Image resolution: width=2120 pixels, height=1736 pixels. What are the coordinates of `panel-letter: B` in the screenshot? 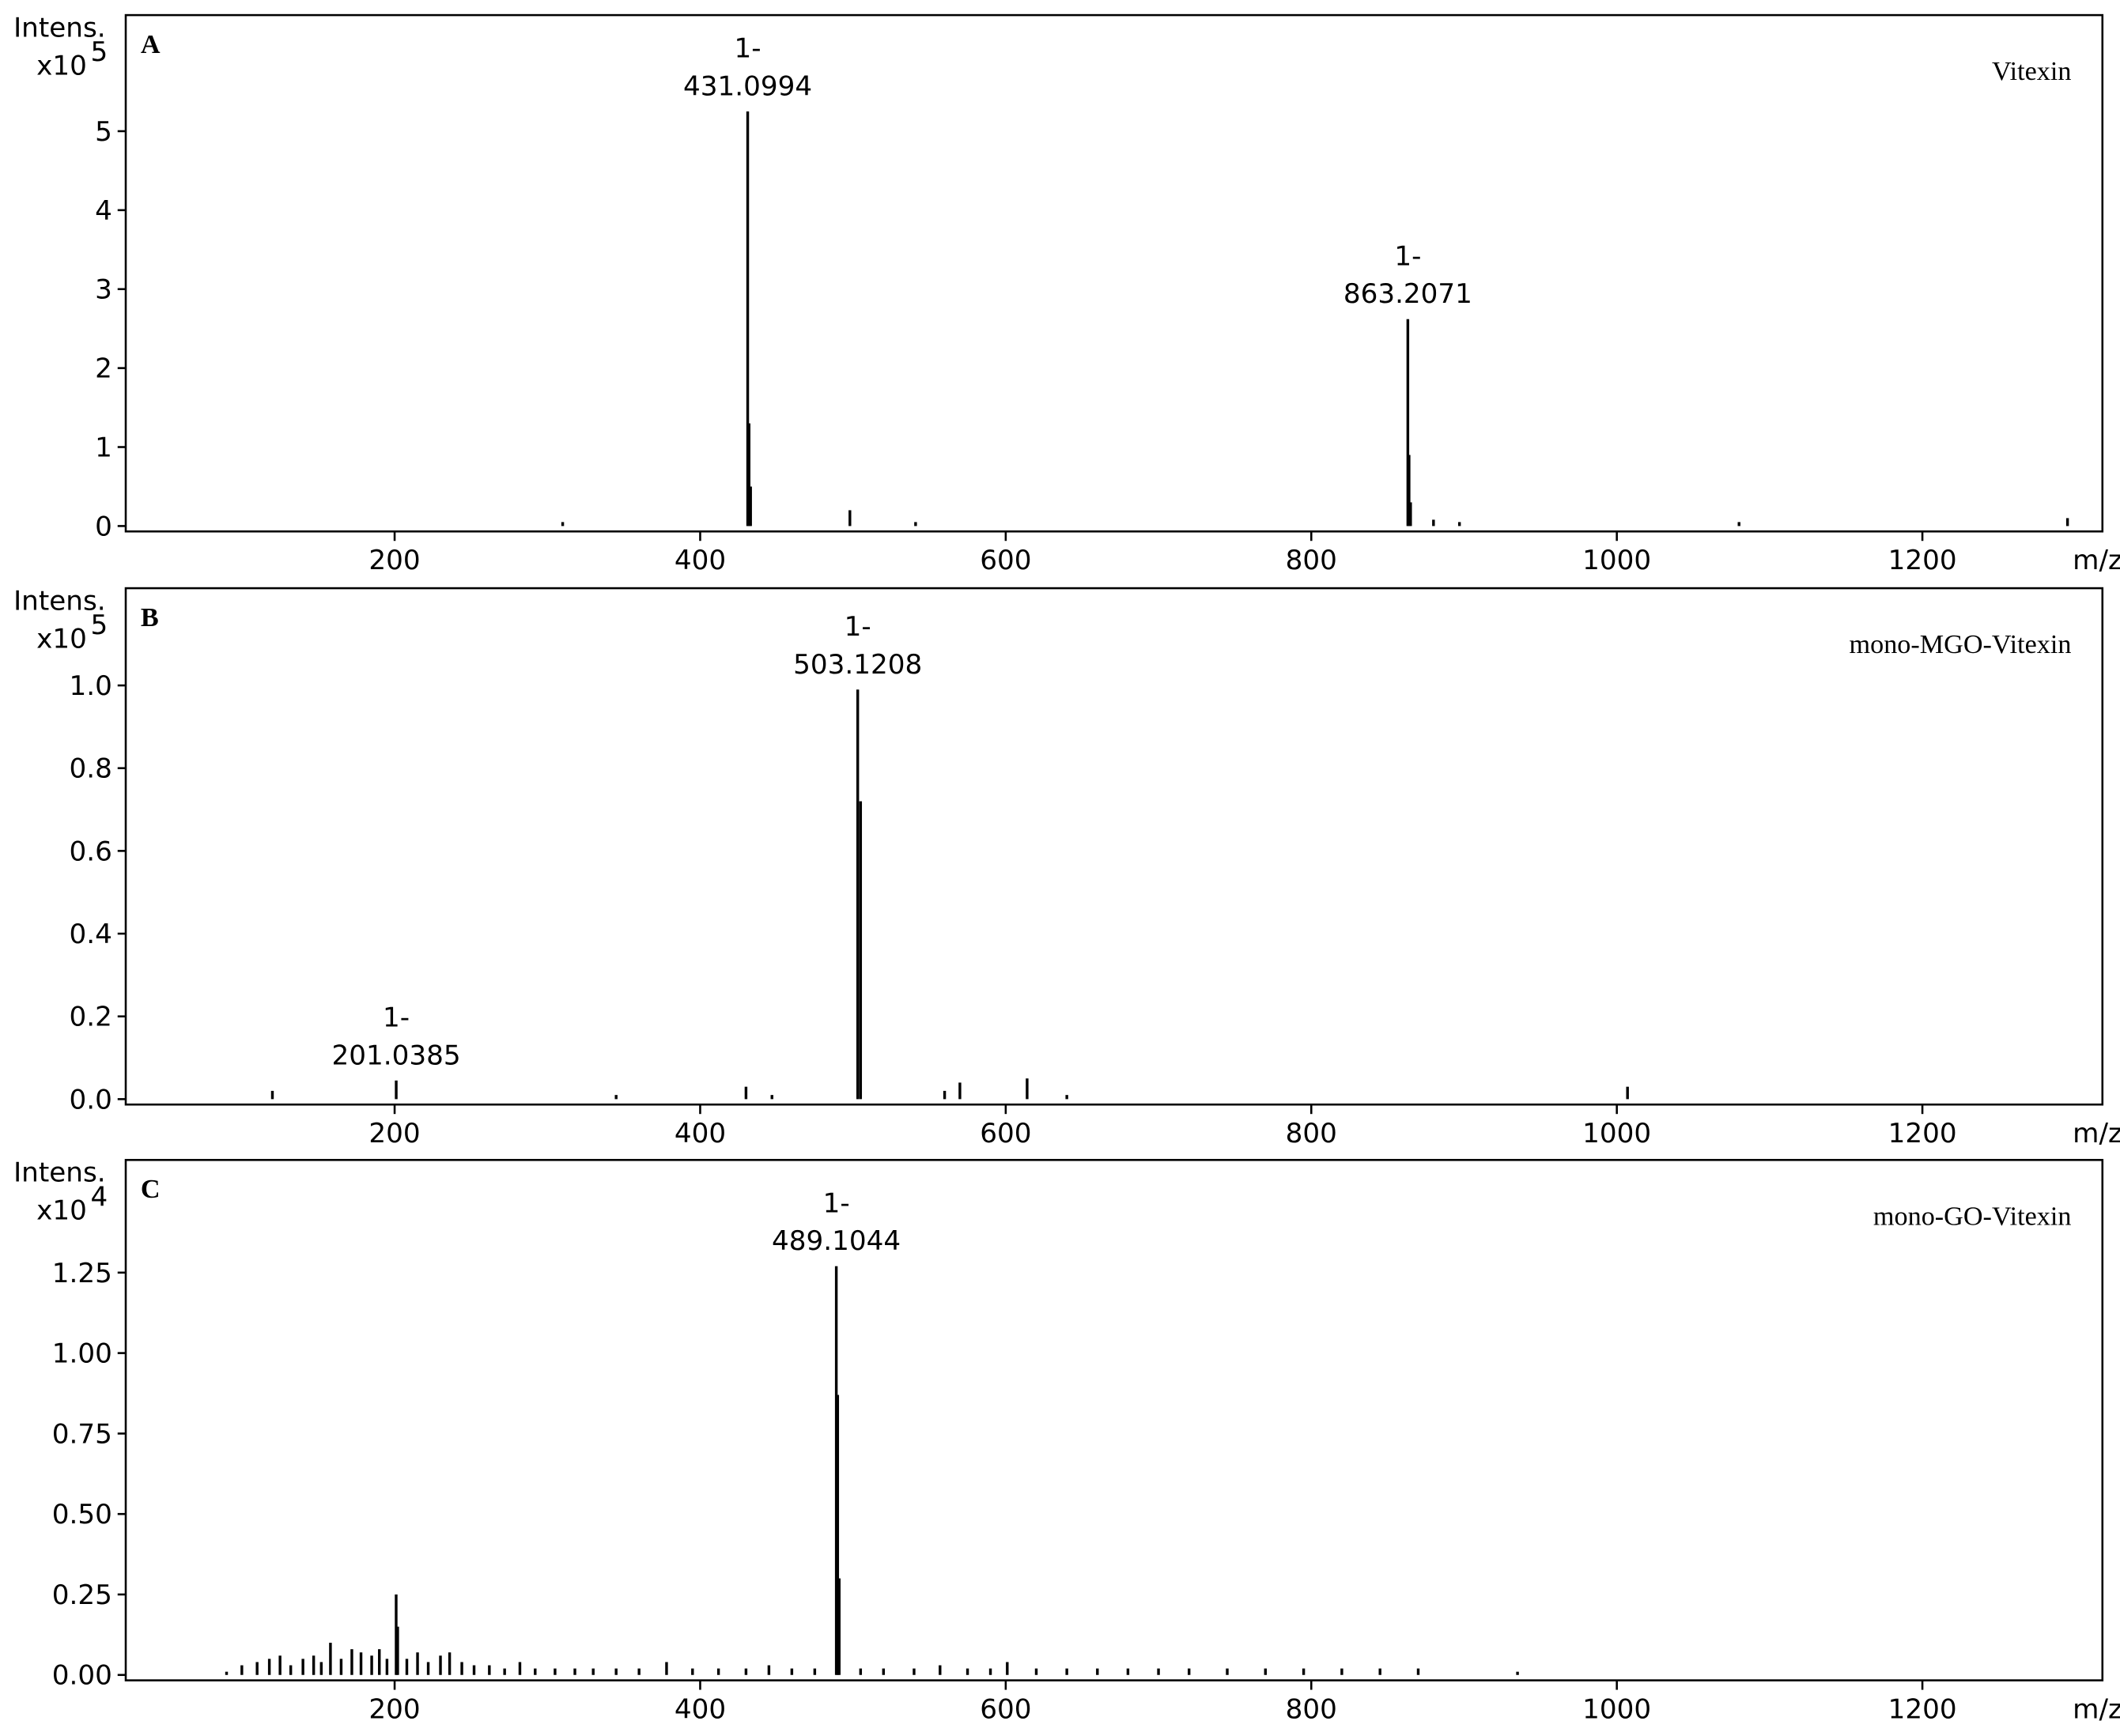 It's located at (150, 617).